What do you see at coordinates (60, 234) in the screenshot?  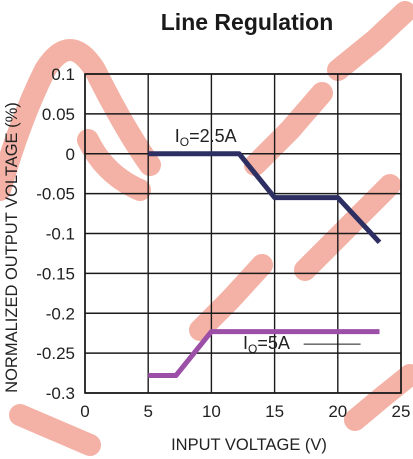 I see `y-tick-label: -0.1` at bounding box center [60, 234].